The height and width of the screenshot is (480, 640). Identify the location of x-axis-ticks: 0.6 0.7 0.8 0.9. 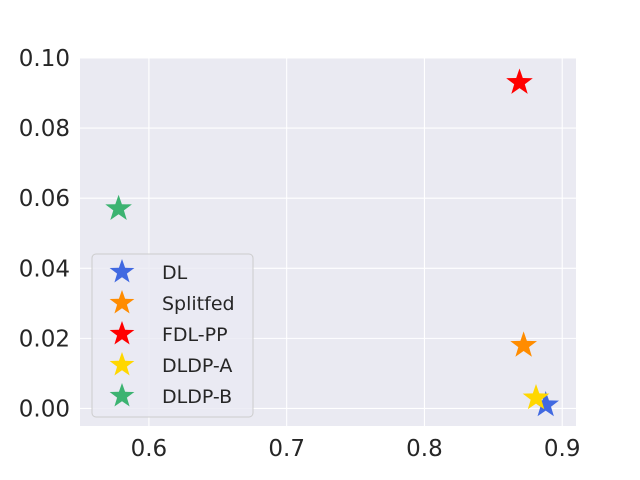
(356, 449).